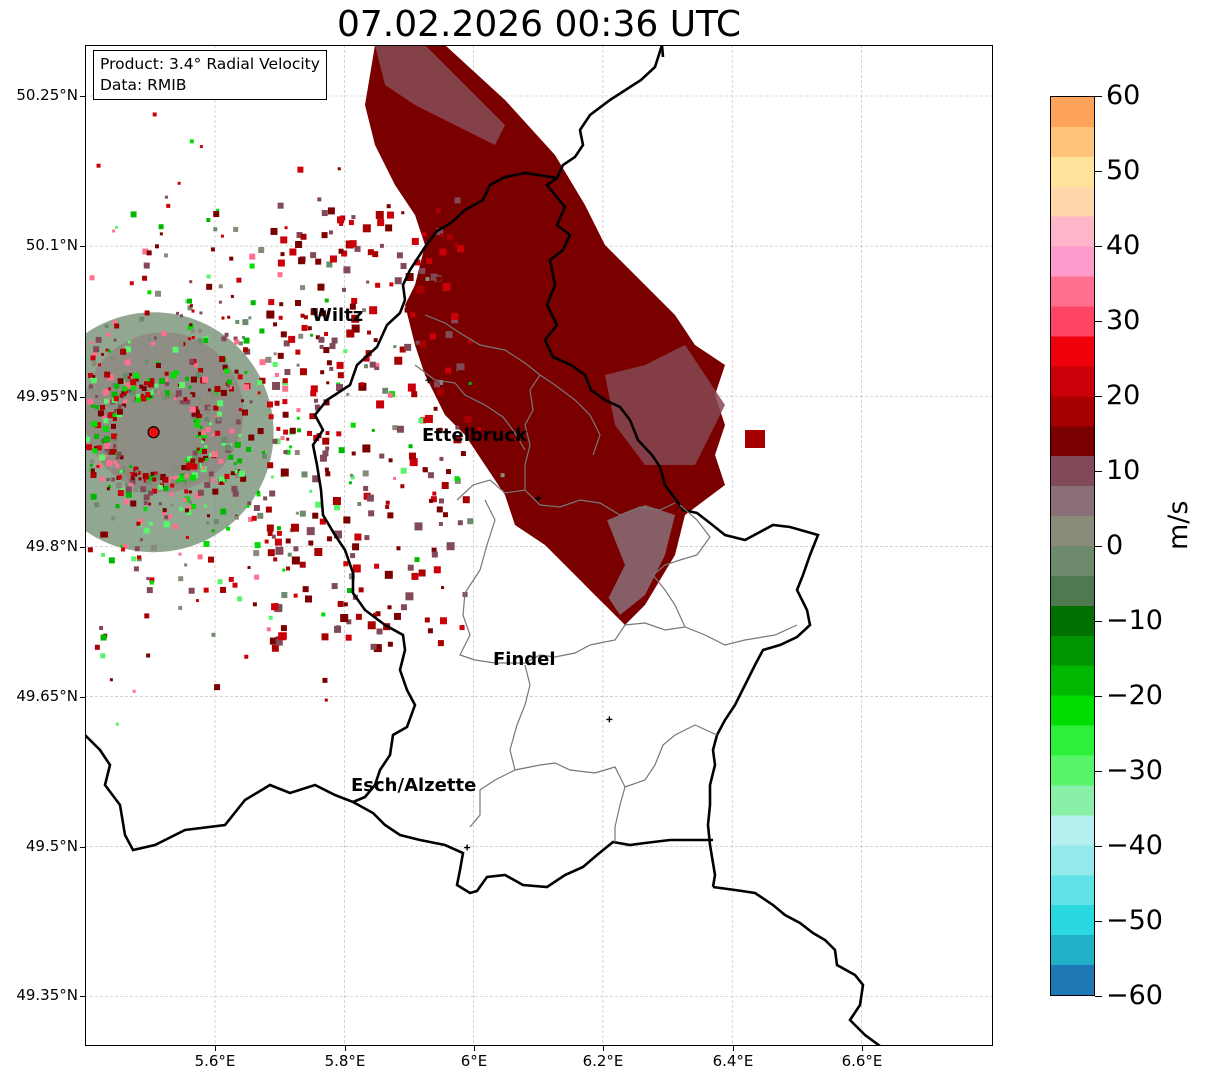 Image resolution: width=1207 pixels, height=1081 pixels. Describe the element at coordinates (1134, 995) in the screenshot. I see `colorbar-tick-label: −60` at that location.